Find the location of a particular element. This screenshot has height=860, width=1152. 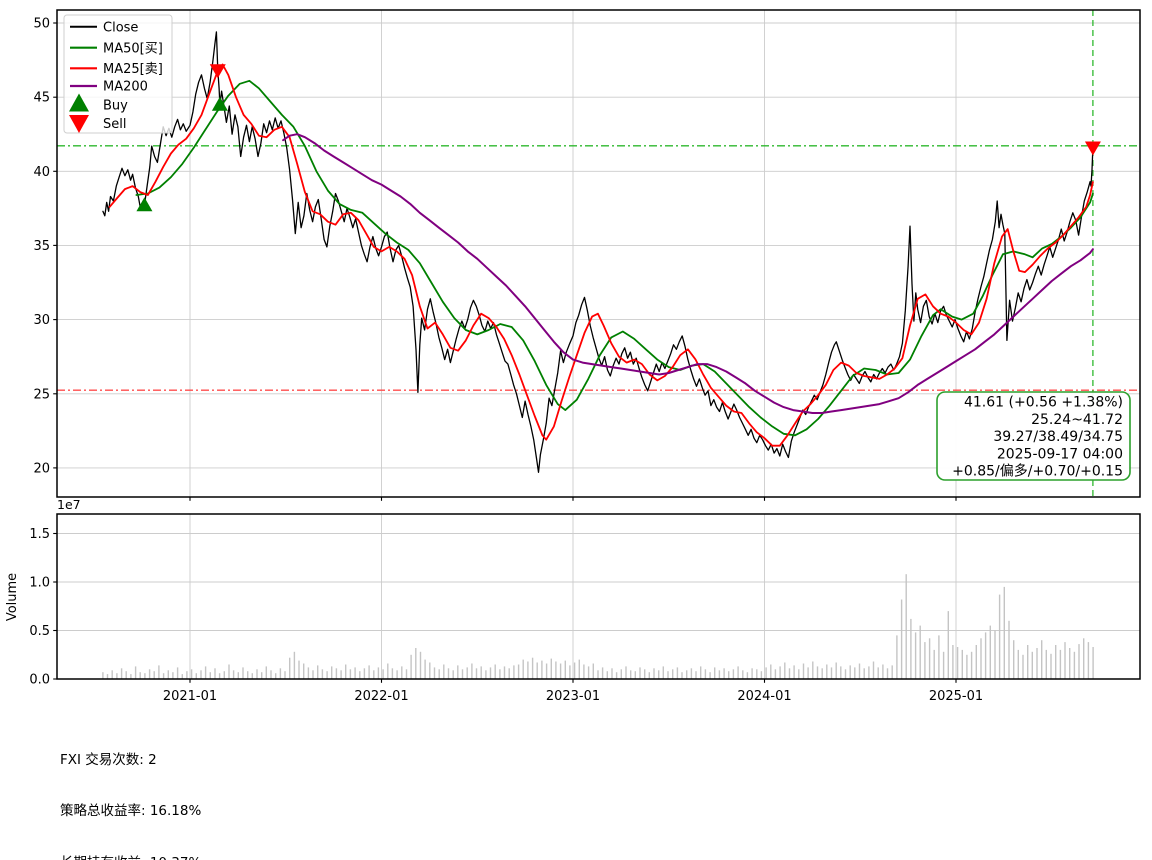

legend-label: Sell is located at coordinates (114, 124).